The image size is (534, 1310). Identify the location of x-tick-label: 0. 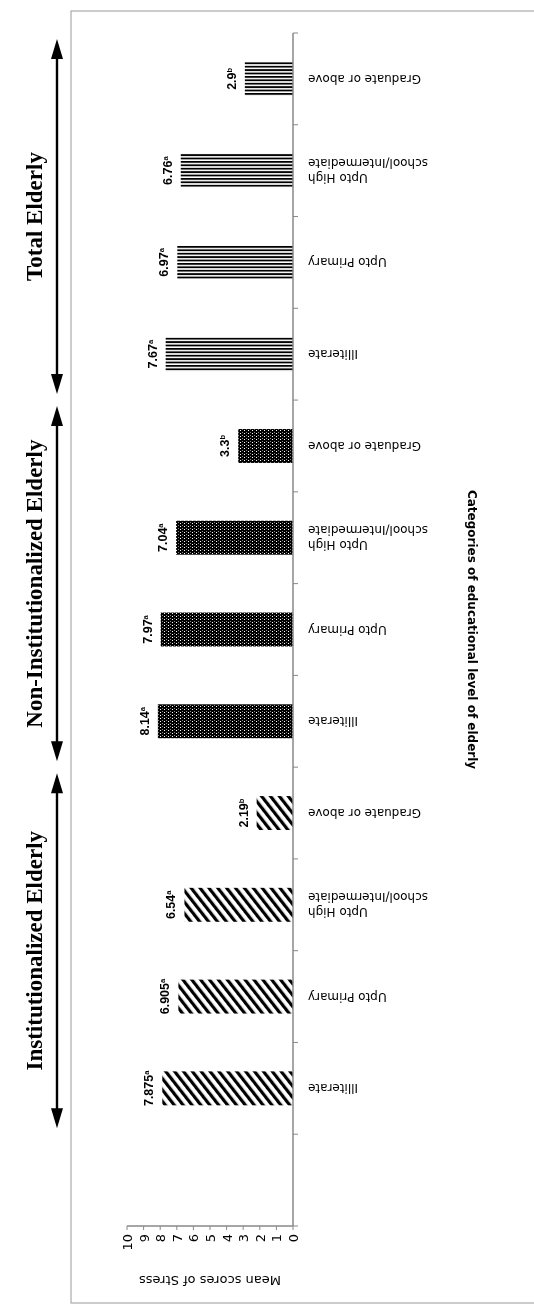
(293, 1238).